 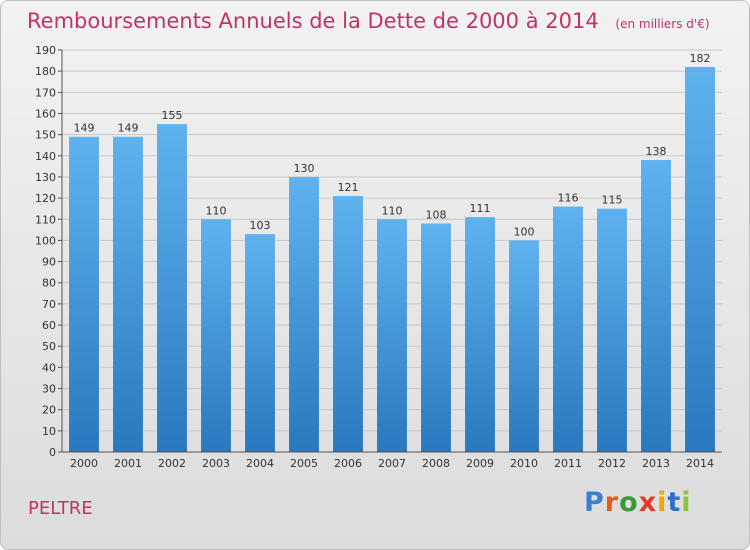 What do you see at coordinates (656, 151) in the screenshot?
I see `data-label-2013: 138` at bounding box center [656, 151].